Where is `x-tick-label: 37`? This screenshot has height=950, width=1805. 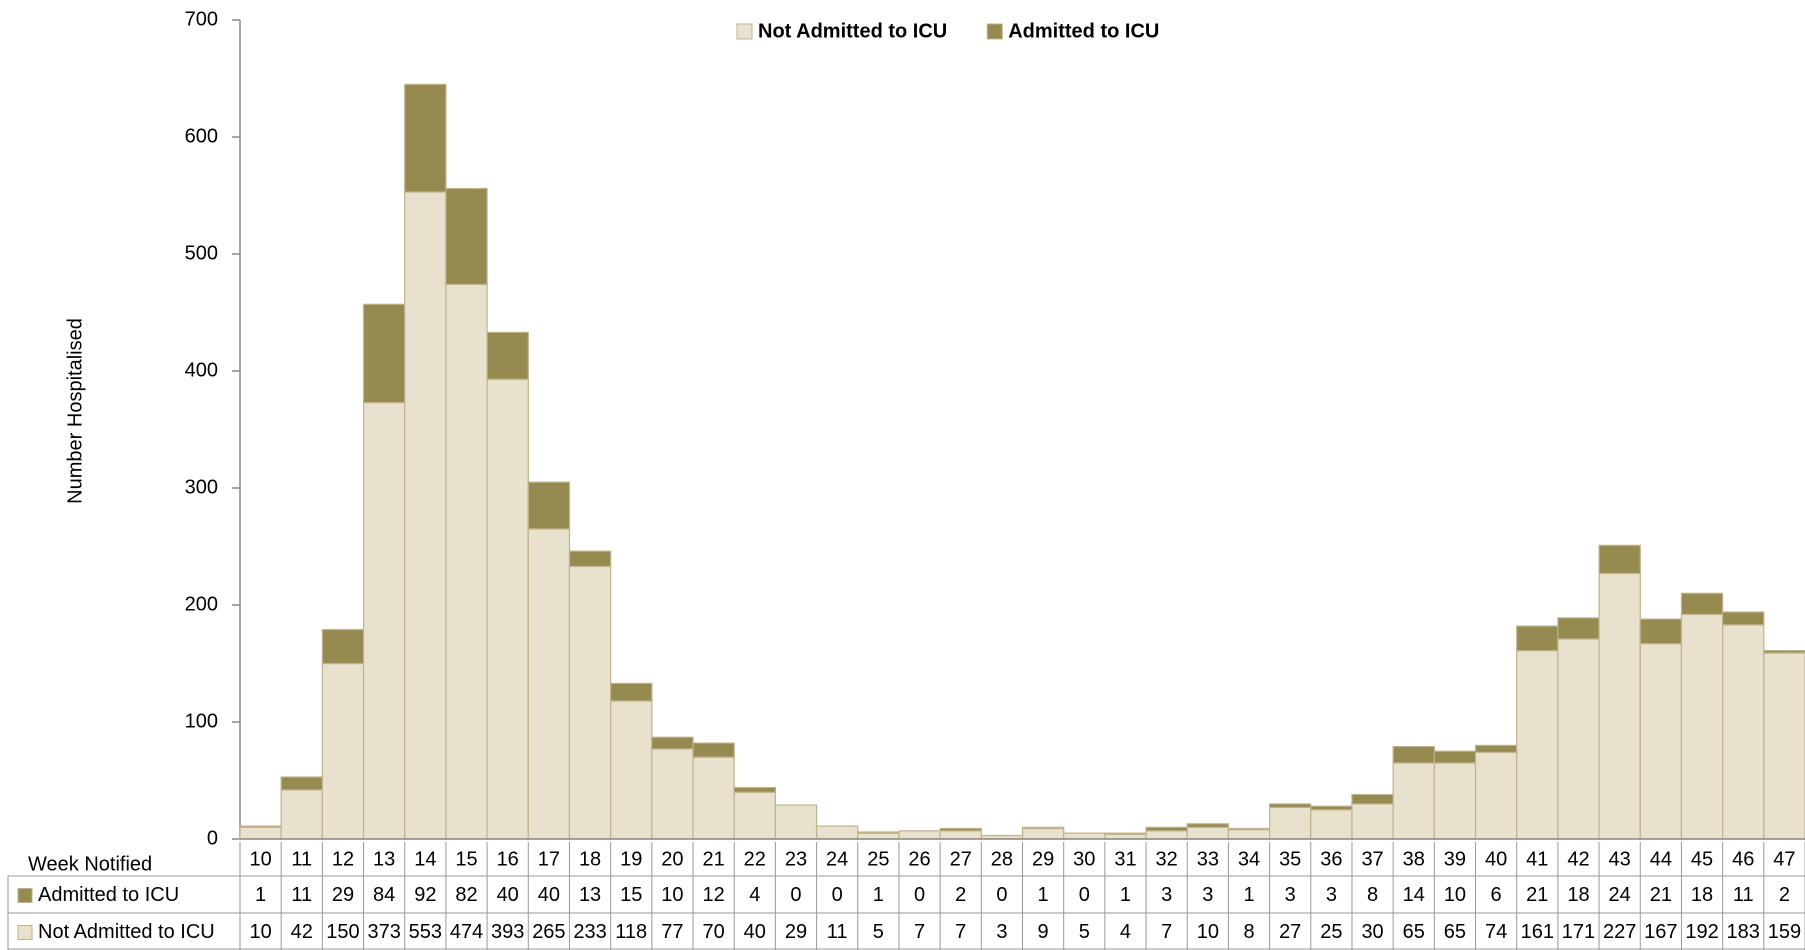 x-tick-label: 37 is located at coordinates (1372, 859).